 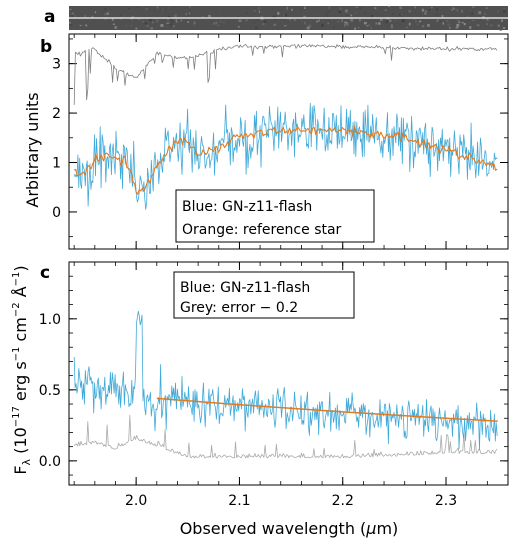 I want to click on c-ytick-label: 0.0, so click(x=50, y=462).